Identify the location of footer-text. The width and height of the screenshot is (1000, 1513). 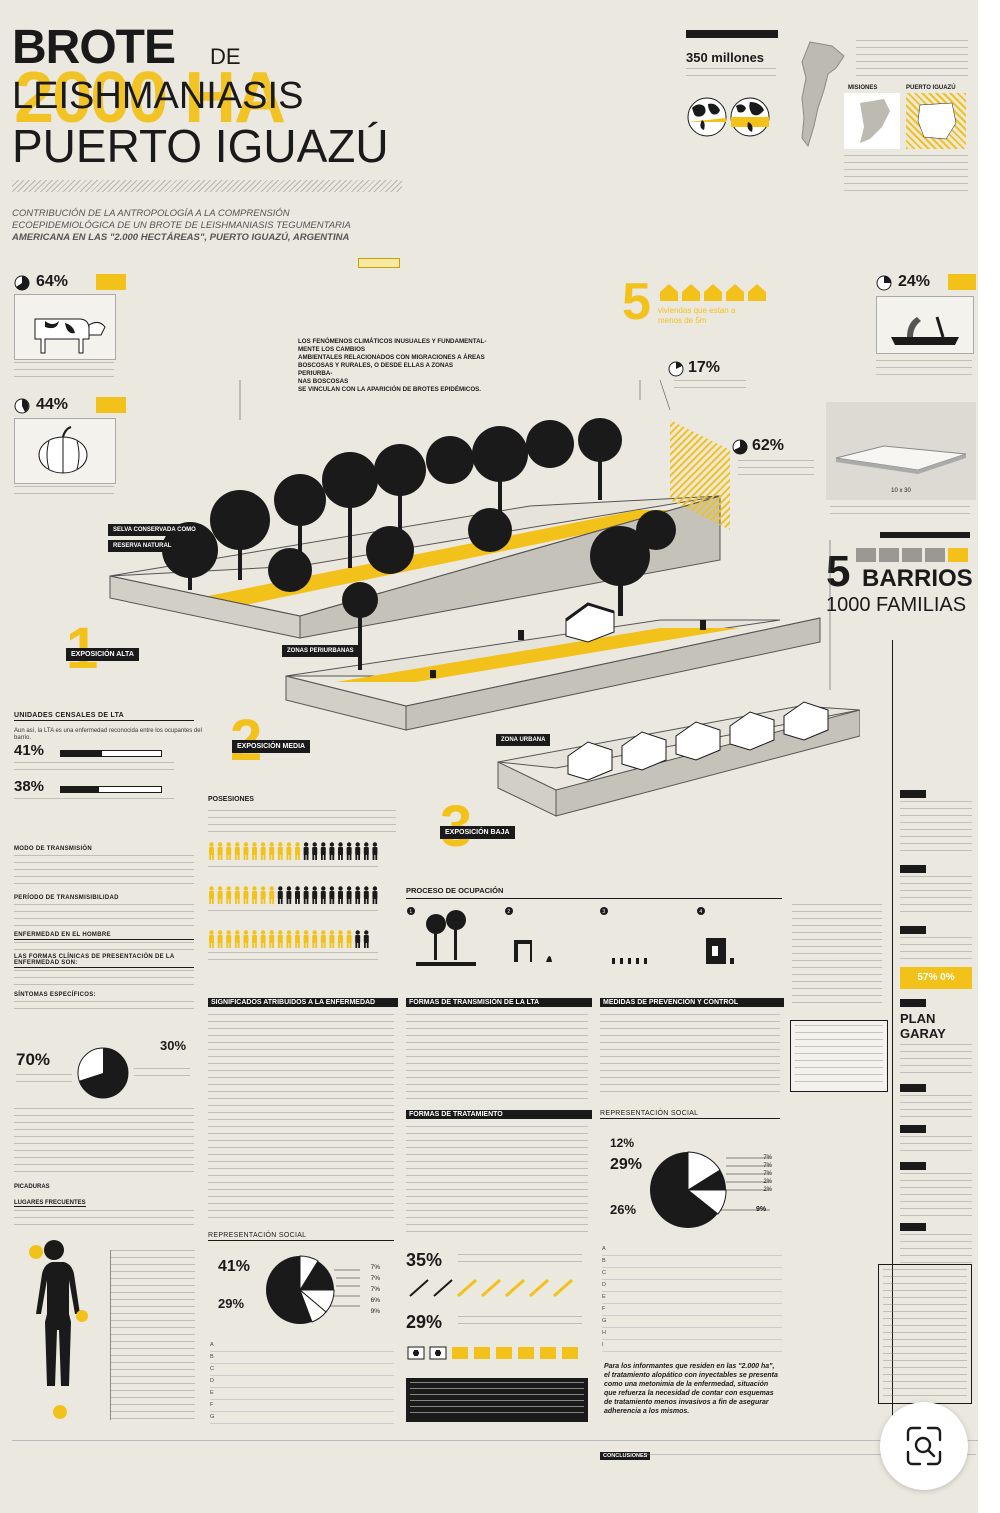
(811, 1457).